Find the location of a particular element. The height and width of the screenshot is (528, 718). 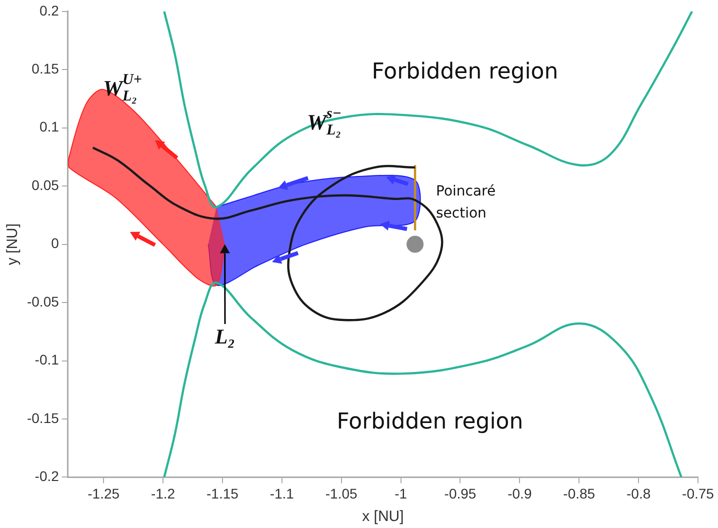

annotation: Poincaré section is located at coordinates (466, 203).